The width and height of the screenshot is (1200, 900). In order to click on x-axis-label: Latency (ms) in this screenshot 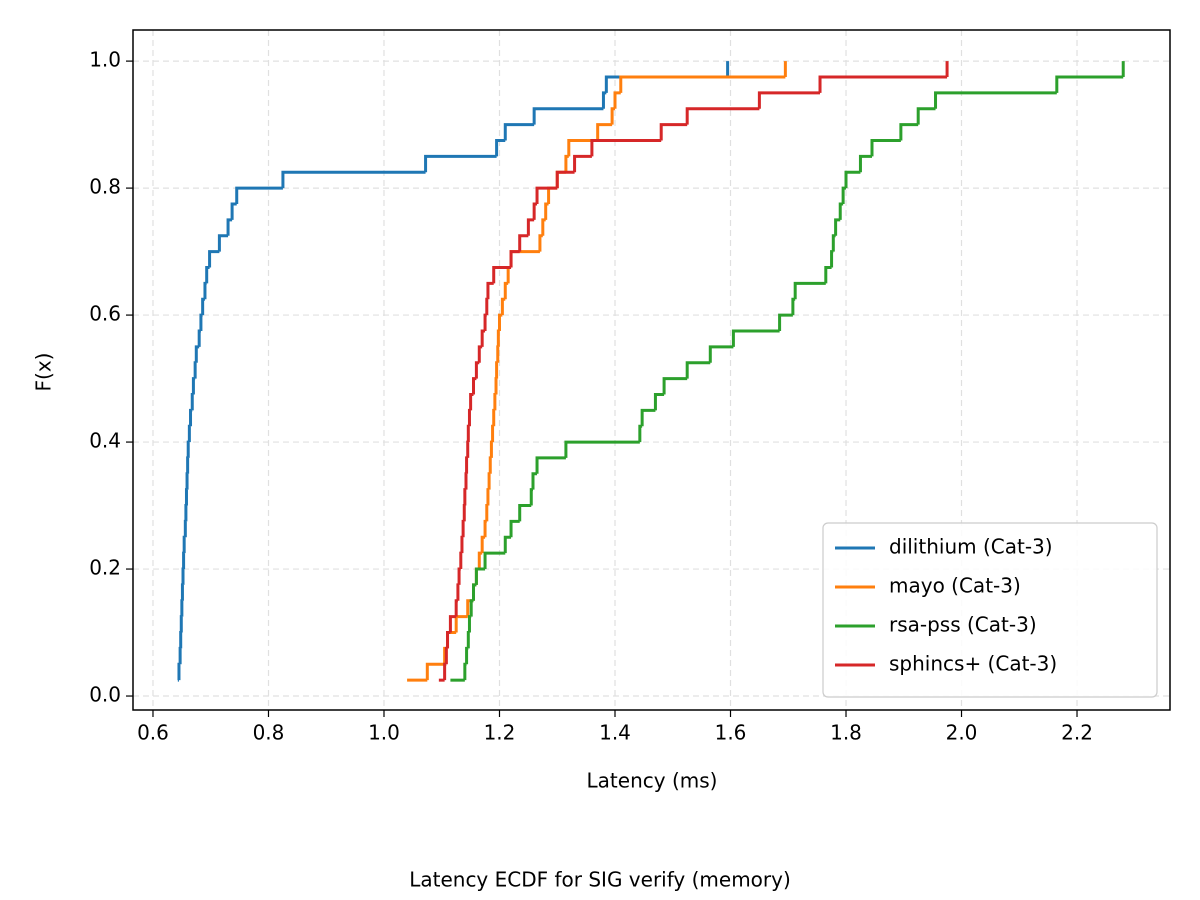, I will do `click(652, 781)`.